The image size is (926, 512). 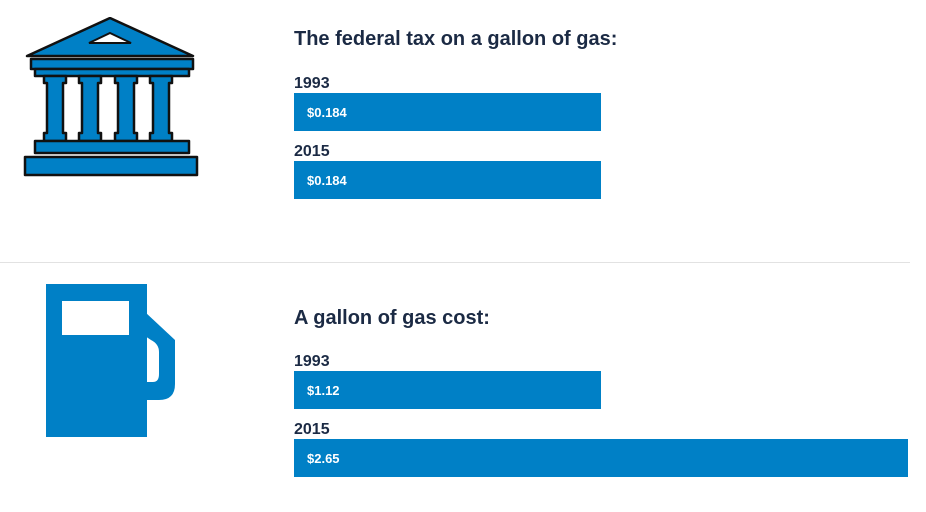 I want to click on bank-building-icon, so click(x=111, y=97).